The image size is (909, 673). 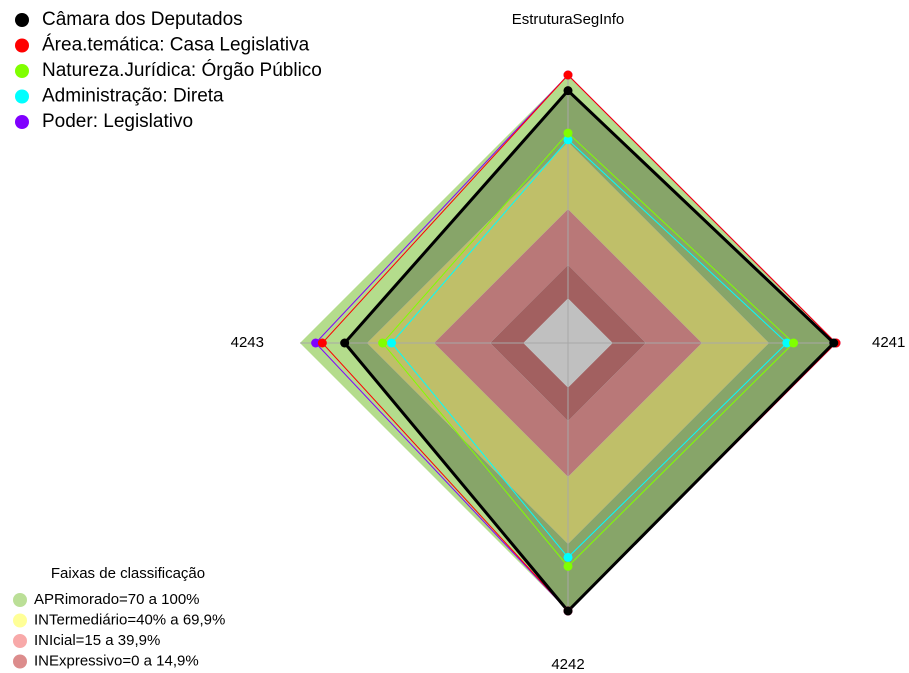 What do you see at coordinates (888, 342) in the screenshot?
I see `axis-label: 4241` at bounding box center [888, 342].